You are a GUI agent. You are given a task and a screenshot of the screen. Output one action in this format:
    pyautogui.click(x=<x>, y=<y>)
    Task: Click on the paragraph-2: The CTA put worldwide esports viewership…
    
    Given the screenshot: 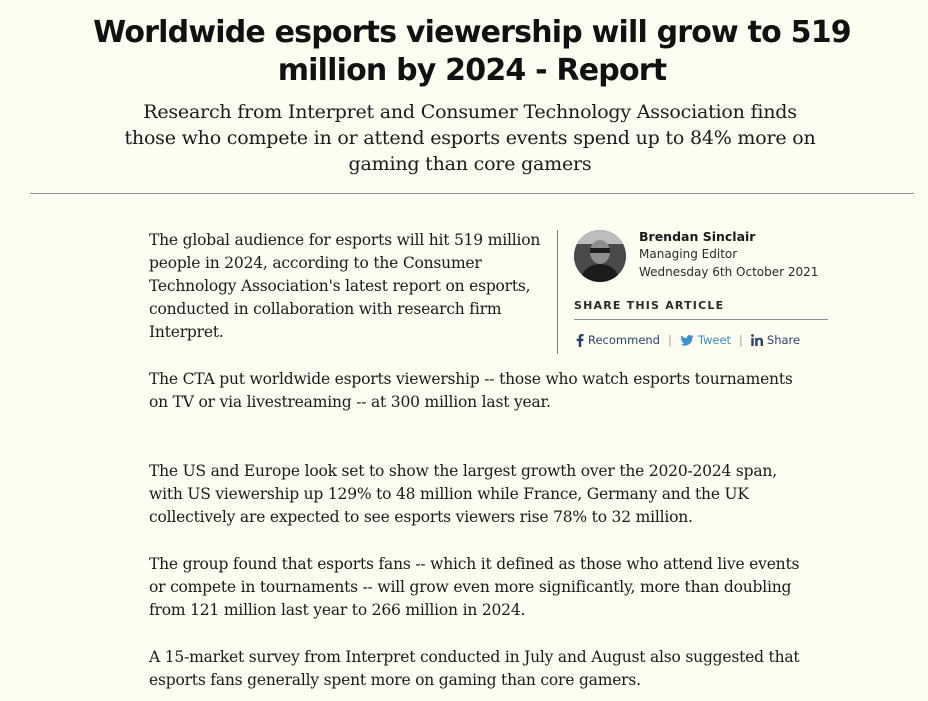 What is the action you would take?
    pyautogui.click(x=471, y=390)
    